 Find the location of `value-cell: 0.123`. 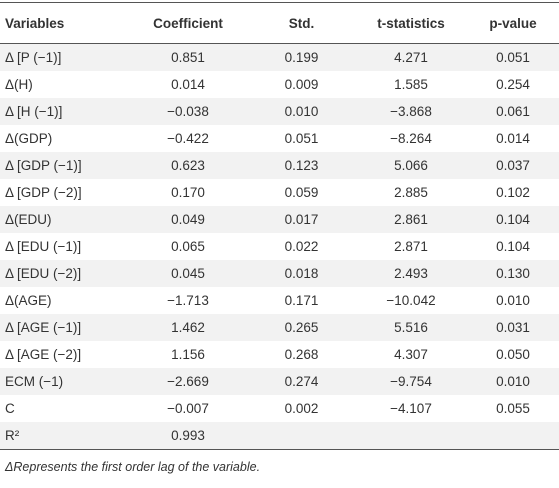

value-cell: 0.123 is located at coordinates (301, 165).